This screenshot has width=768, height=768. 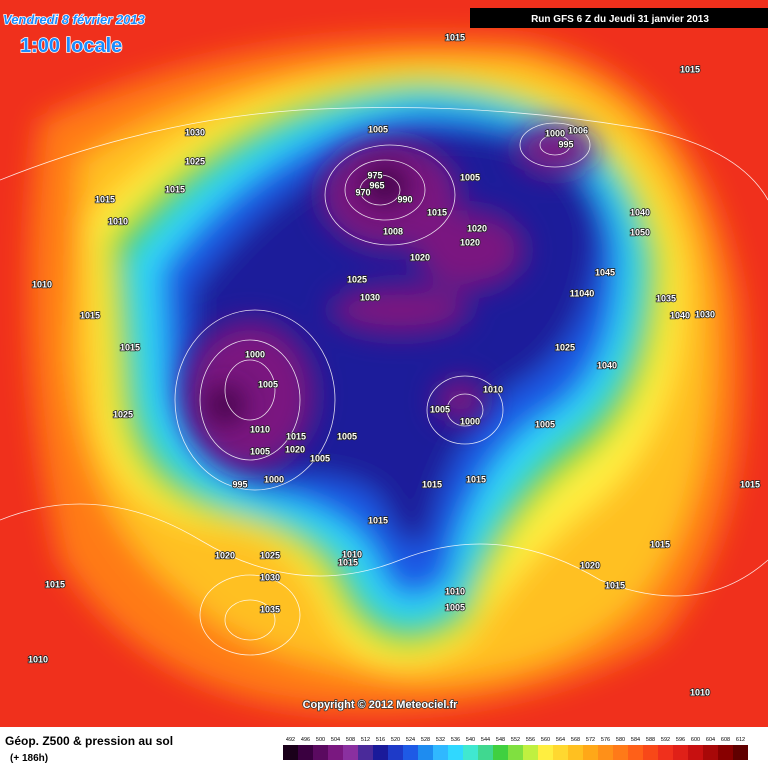 I want to click on legend-title: Géop. Z500 & pression au sol, so click(x=89, y=741).